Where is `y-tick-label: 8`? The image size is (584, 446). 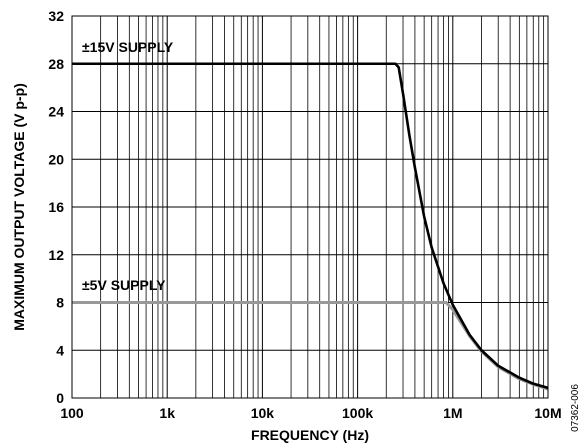 y-tick-label: 8 is located at coordinates (60, 303).